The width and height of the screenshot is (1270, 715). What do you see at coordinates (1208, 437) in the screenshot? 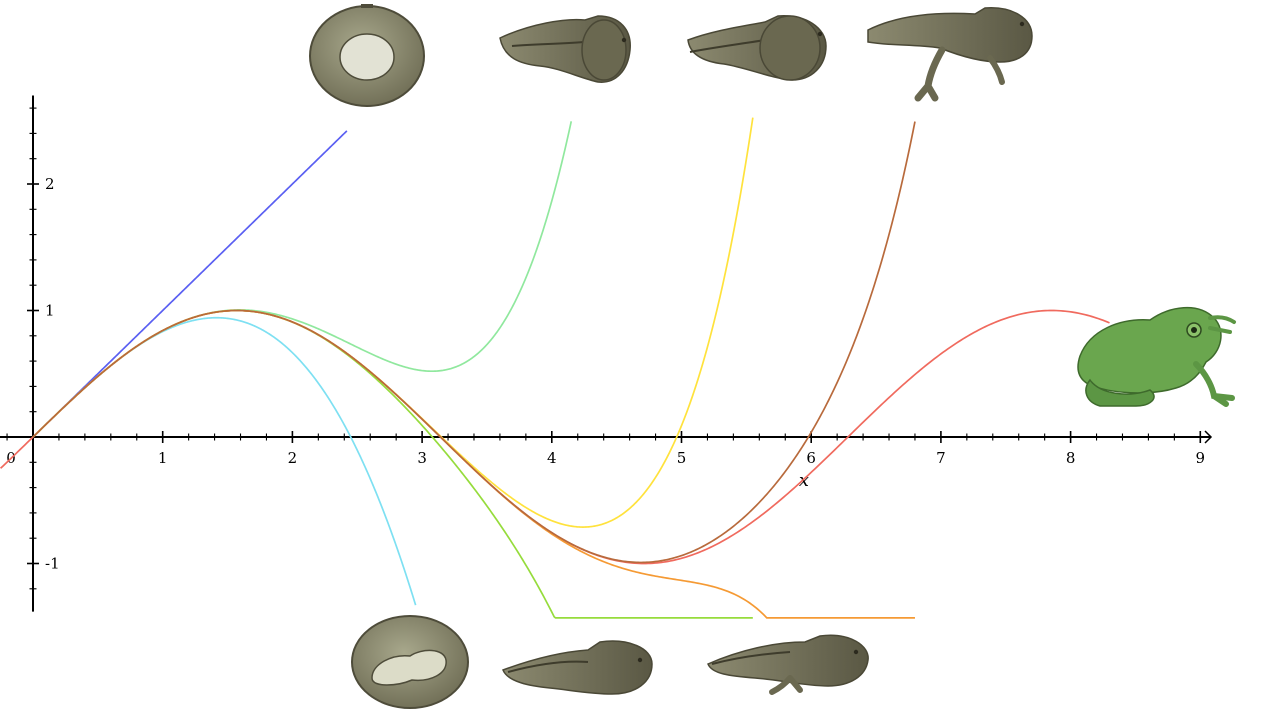
I see `x-axis-arrow` at bounding box center [1208, 437].